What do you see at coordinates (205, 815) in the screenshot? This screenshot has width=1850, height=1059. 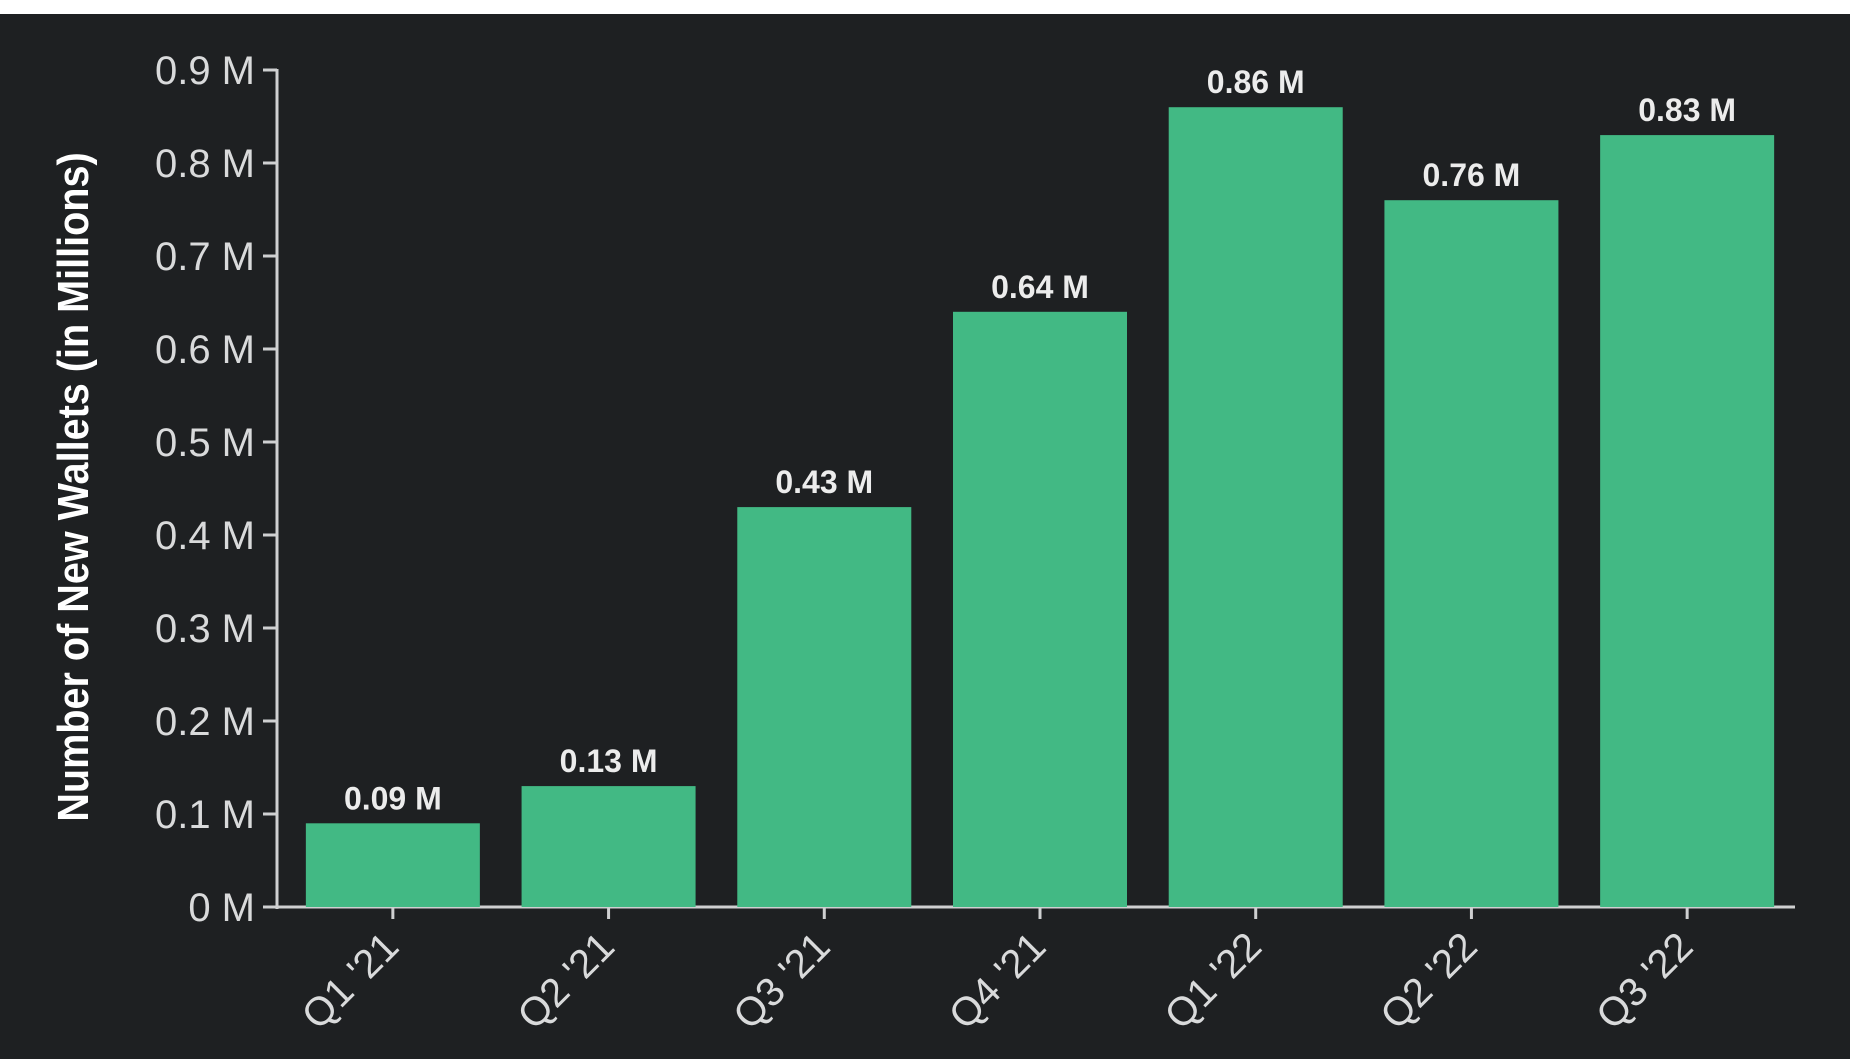 I see `y-tick-label: 0.1 M` at bounding box center [205, 815].